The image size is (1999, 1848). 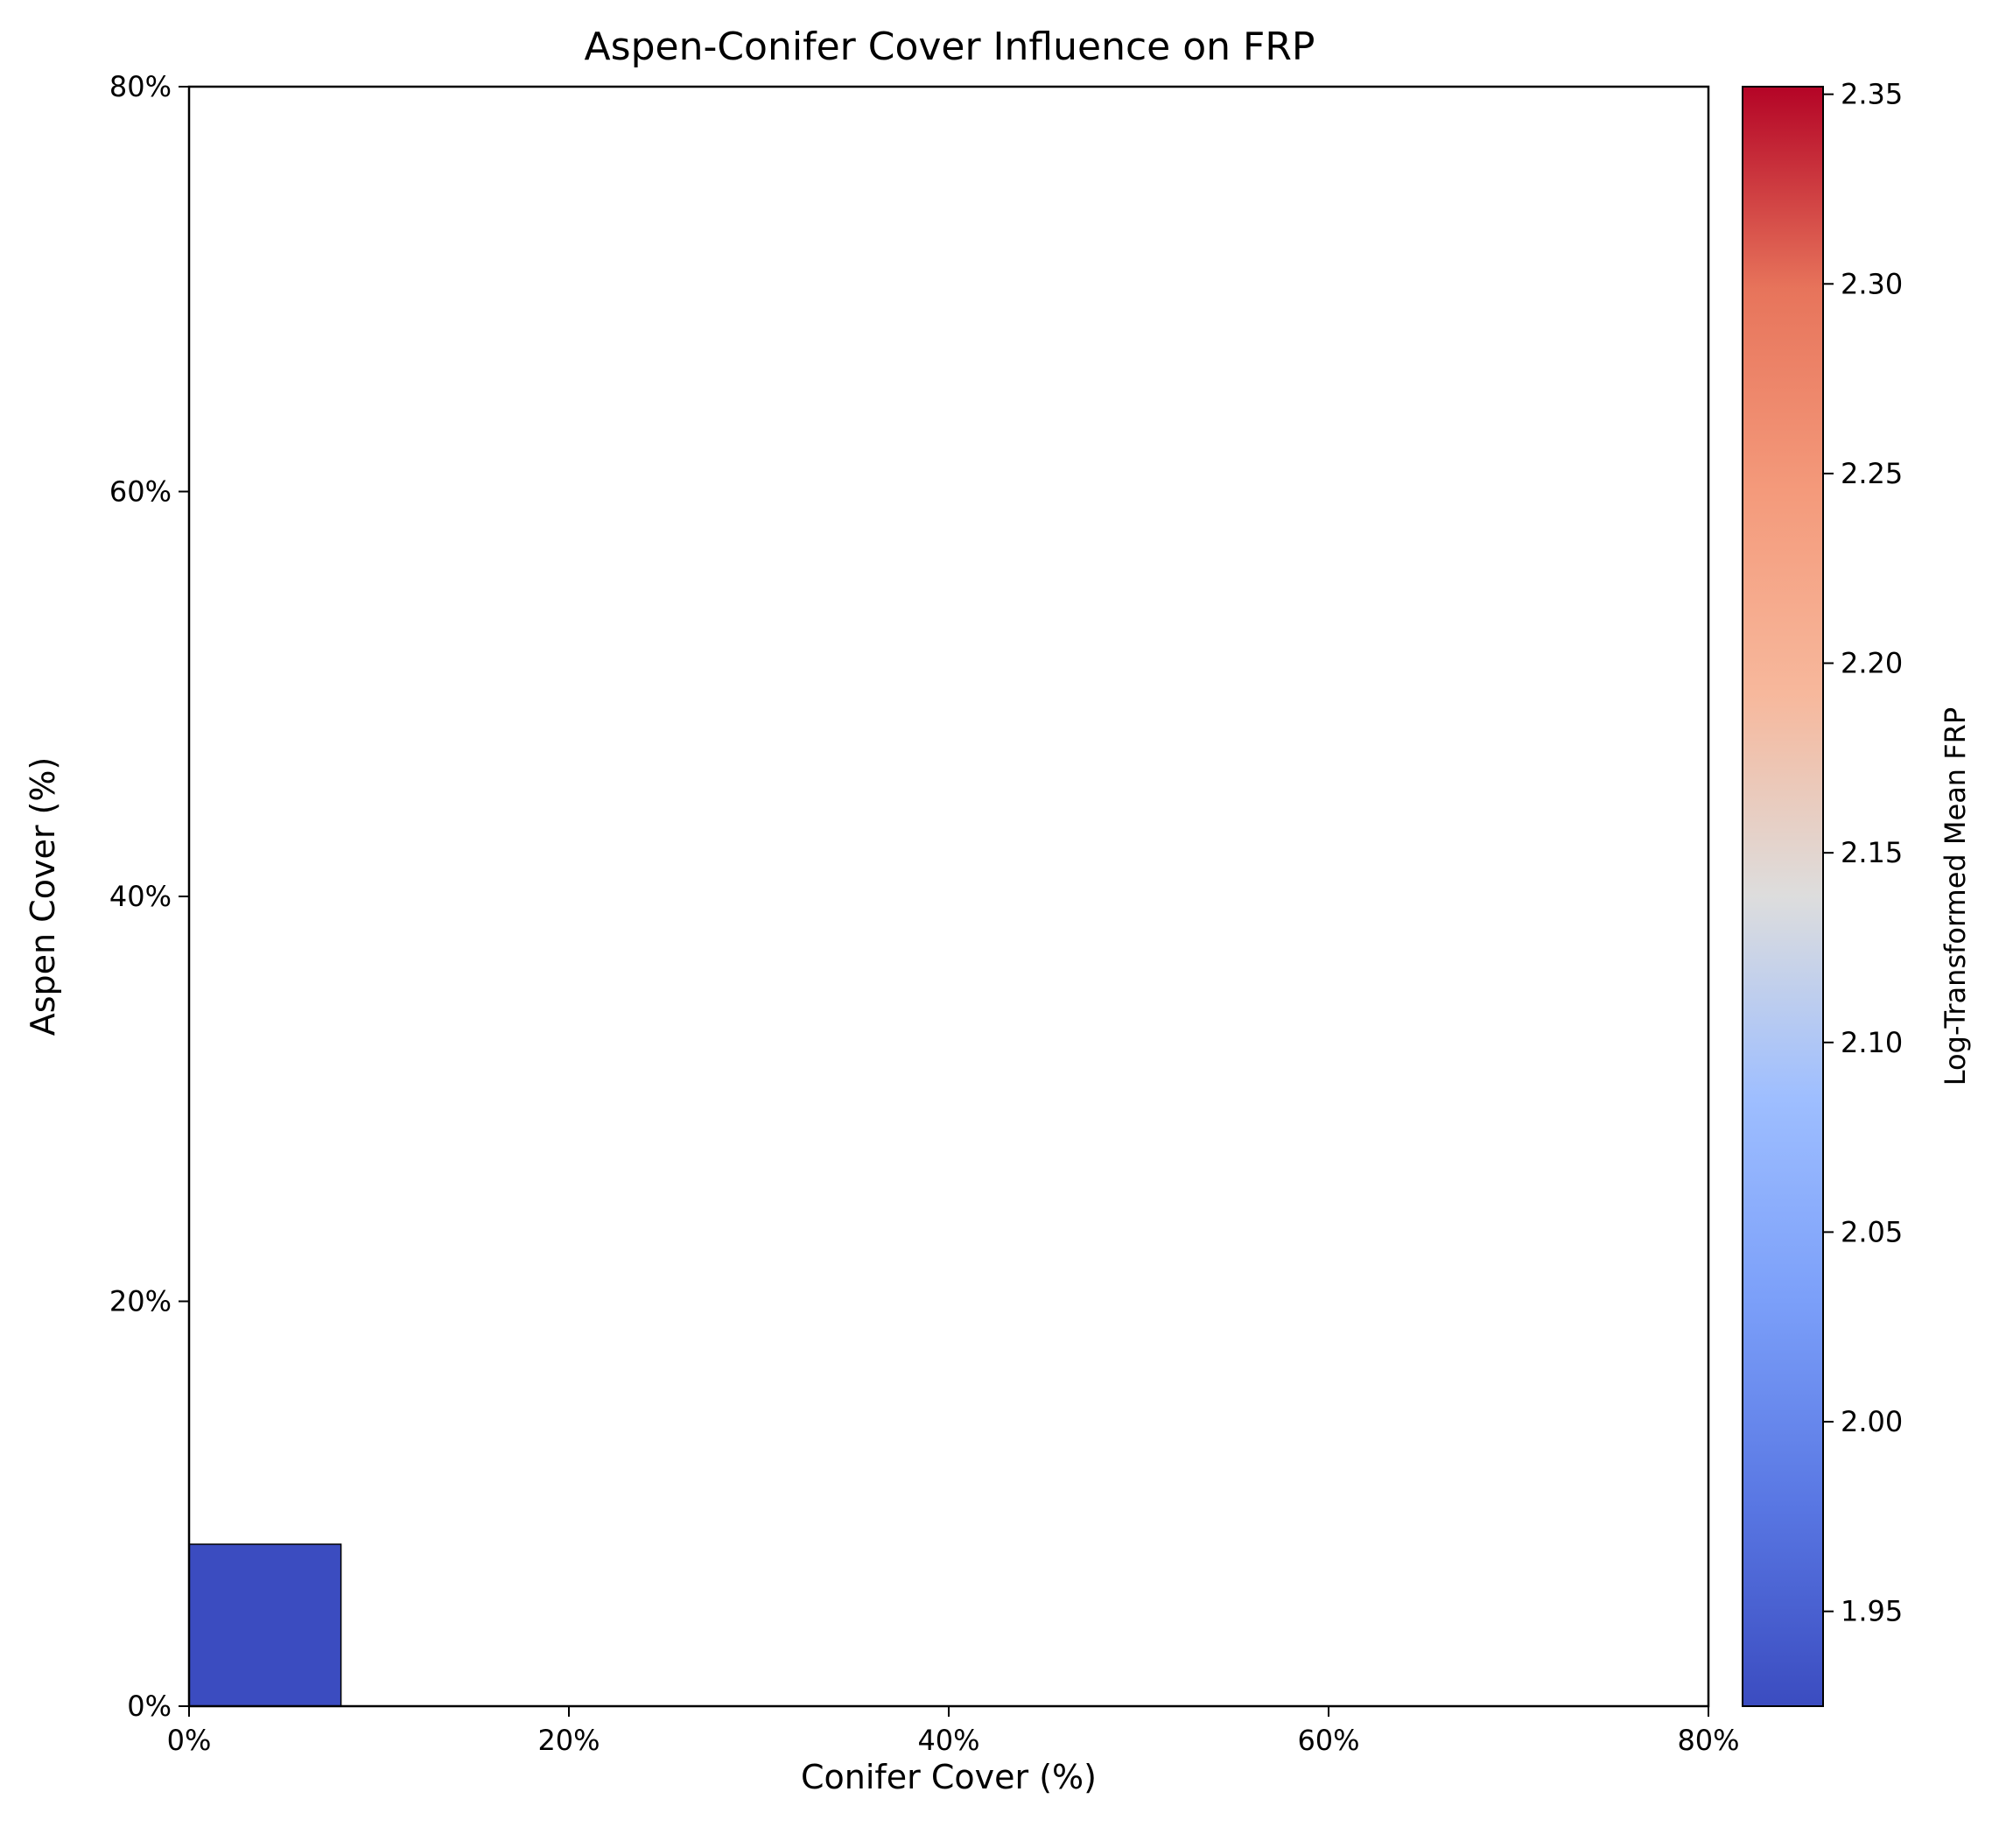 What do you see at coordinates (1872, 664) in the screenshot?
I see `colorbar-tick-label: 2.20` at bounding box center [1872, 664].